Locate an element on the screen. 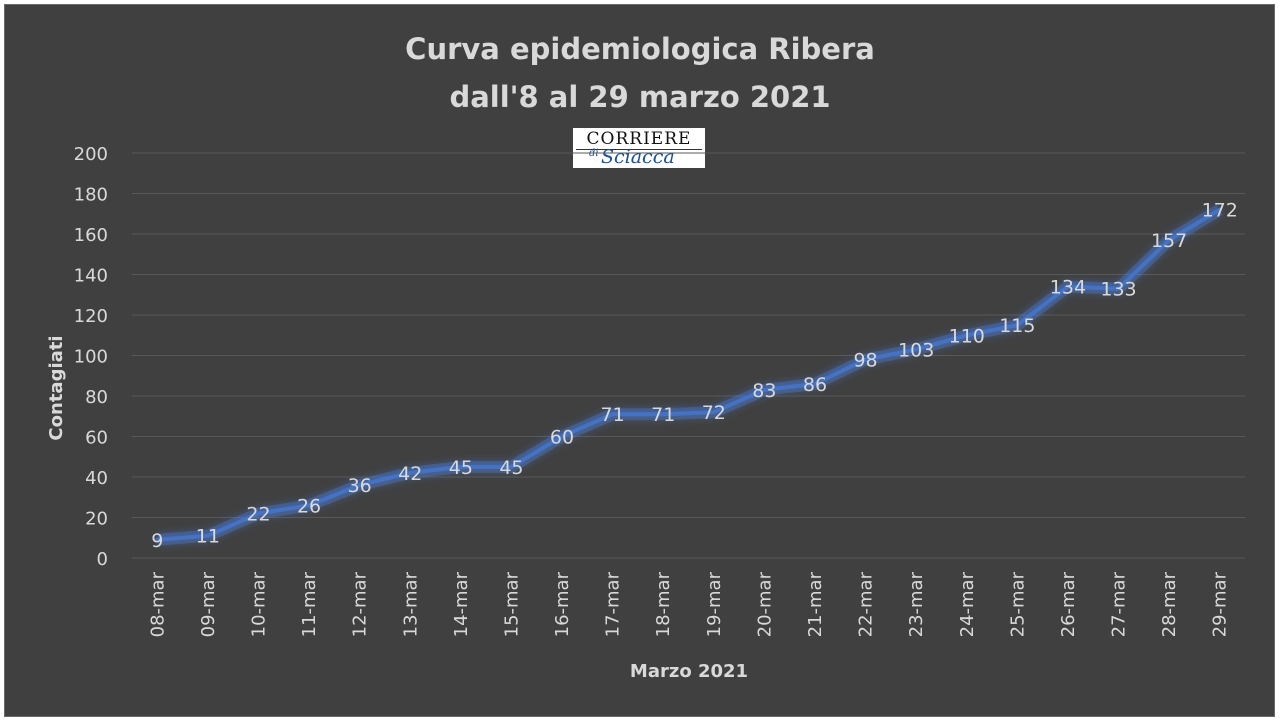 This screenshot has width=1280, height=720. x-tick-label: 21-mar is located at coordinates (815, 604).